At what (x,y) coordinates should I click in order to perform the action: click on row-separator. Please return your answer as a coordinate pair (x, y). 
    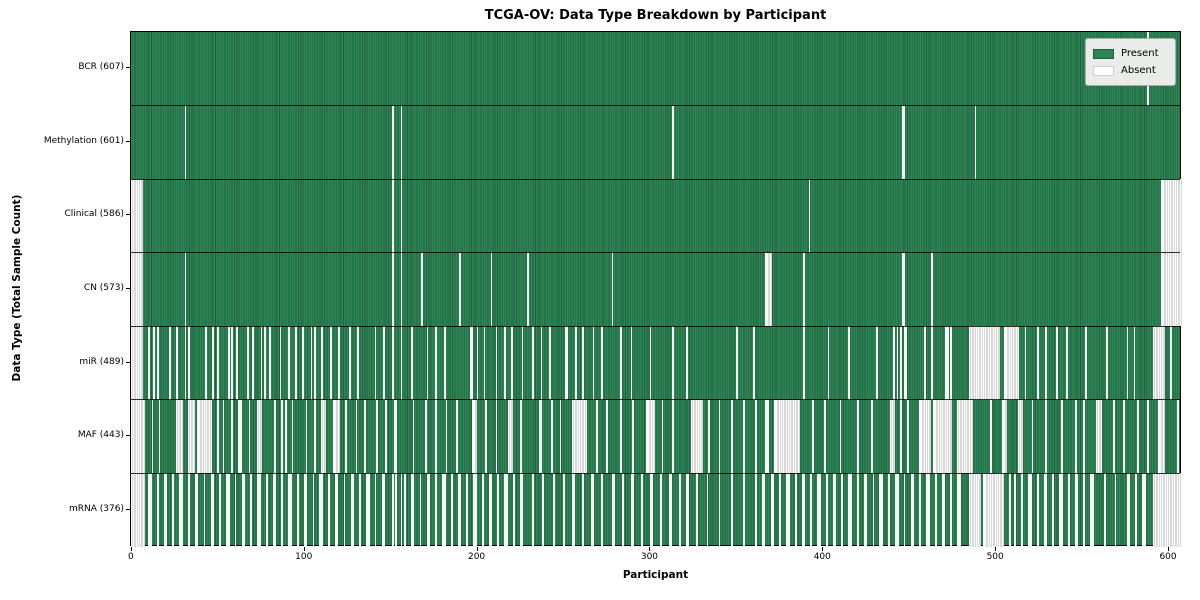
    Looking at the image, I should click on (655, 326).